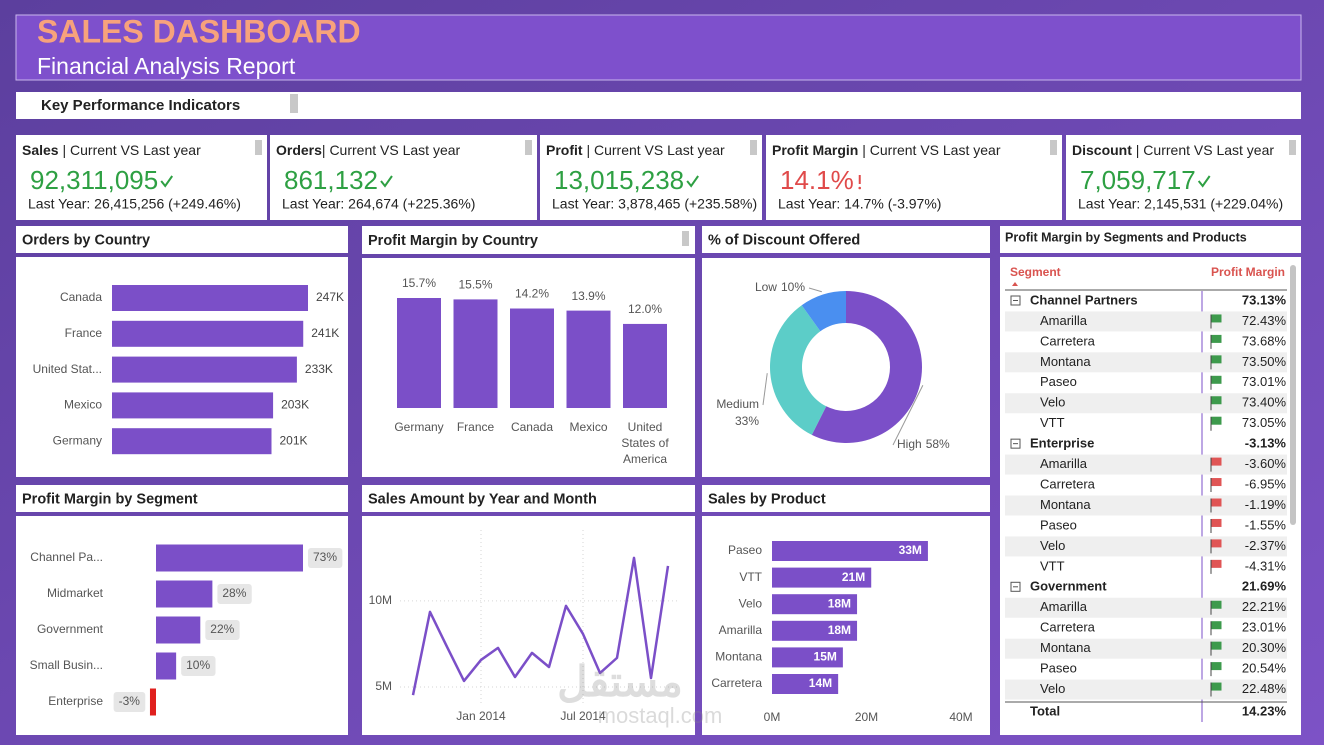  I want to click on slice-label: High 58%, so click(923, 444).